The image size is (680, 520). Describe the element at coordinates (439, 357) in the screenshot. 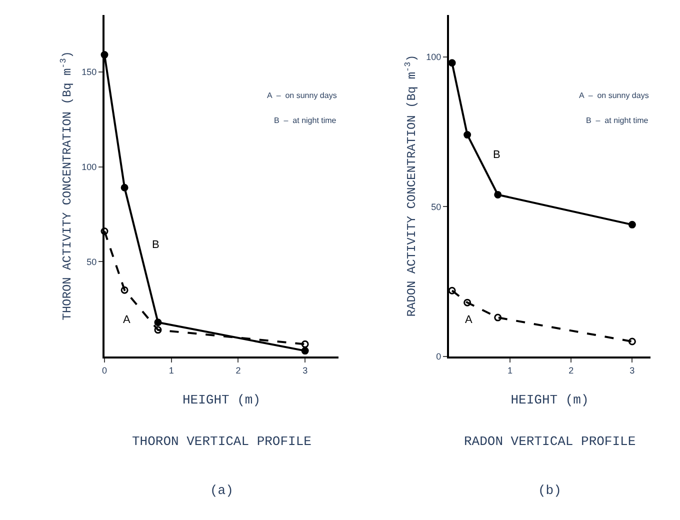

I see `y-tick-label: 0` at that location.